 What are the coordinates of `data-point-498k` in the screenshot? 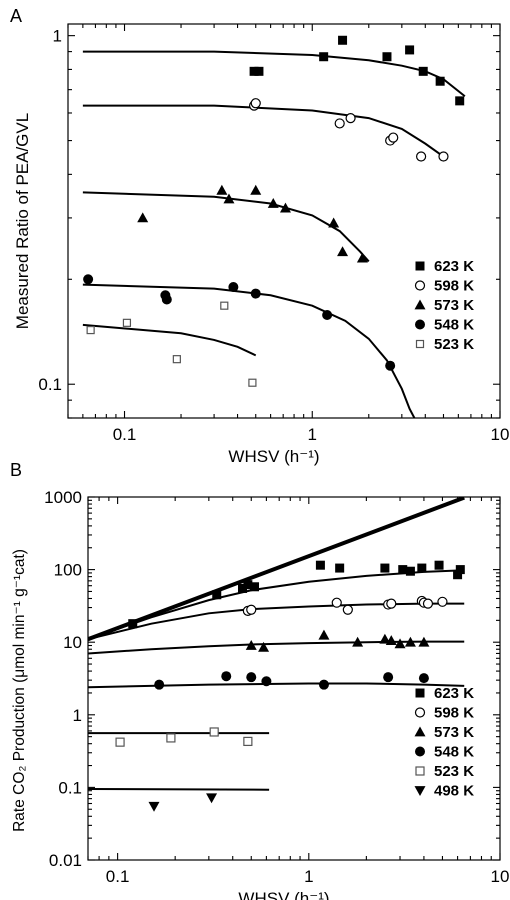 It's located at (154, 806).